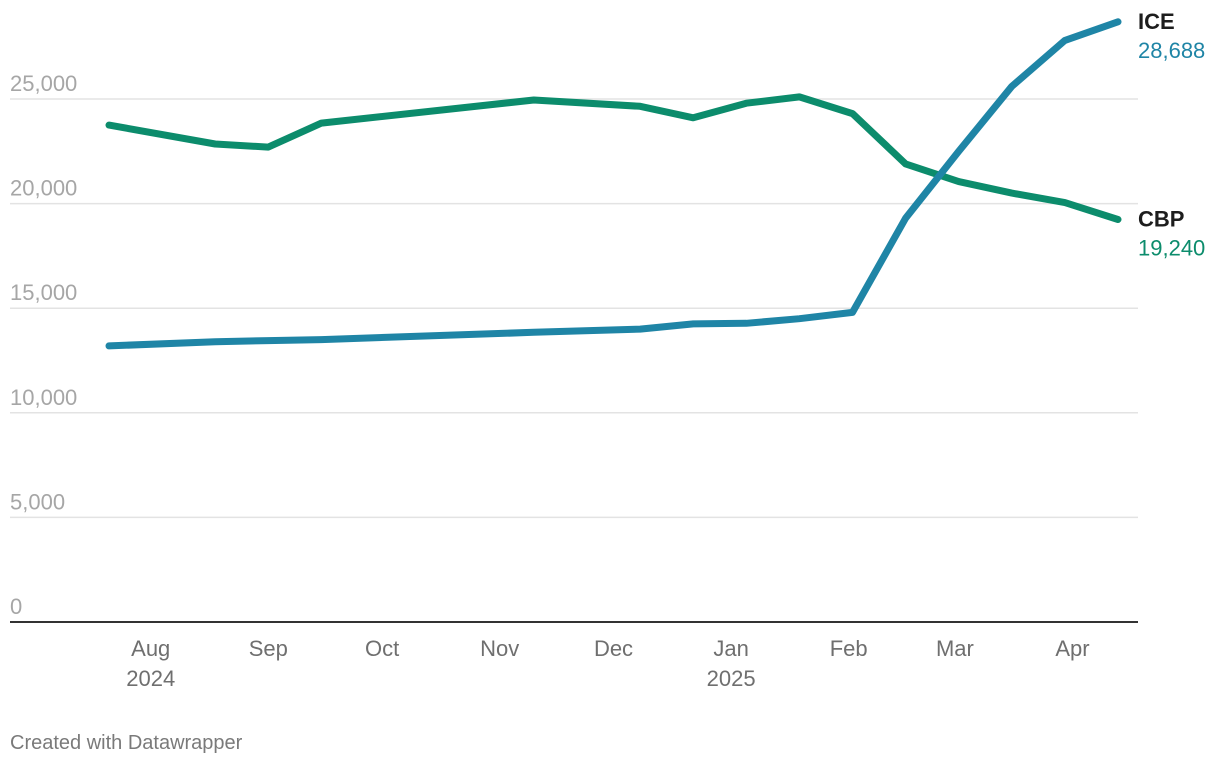 This screenshot has width=1220, height=768. Describe the element at coordinates (150, 678) in the screenshot. I see `x-tick-year-label: 2024` at that location.